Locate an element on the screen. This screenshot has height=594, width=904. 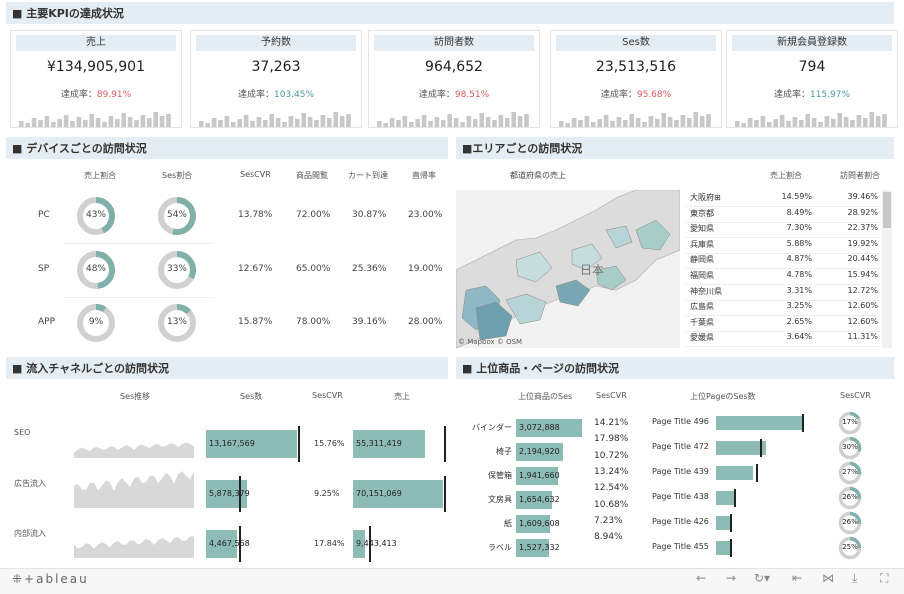
kpi-rate: 達成率：95.68% is located at coordinates (636, 93).